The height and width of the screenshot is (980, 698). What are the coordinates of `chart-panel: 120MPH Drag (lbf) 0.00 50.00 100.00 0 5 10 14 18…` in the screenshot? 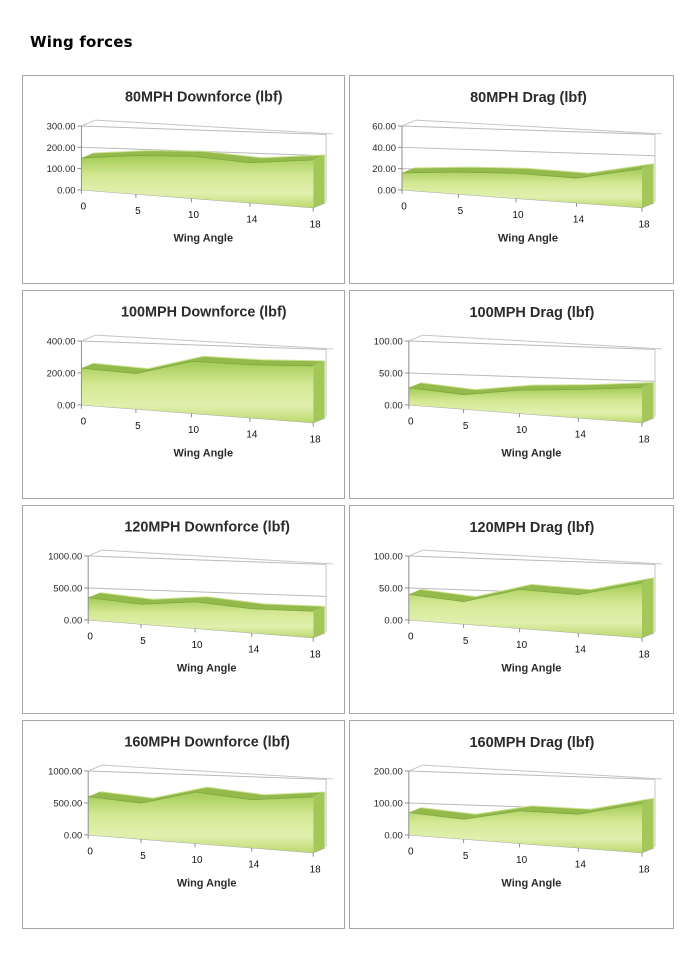 It's located at (511, 609).